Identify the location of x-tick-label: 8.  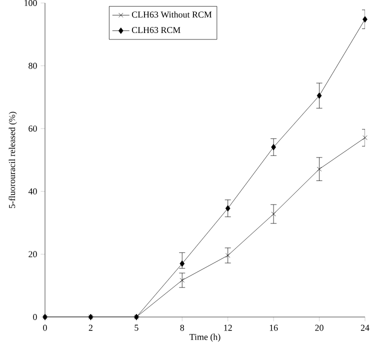
(182, 327).